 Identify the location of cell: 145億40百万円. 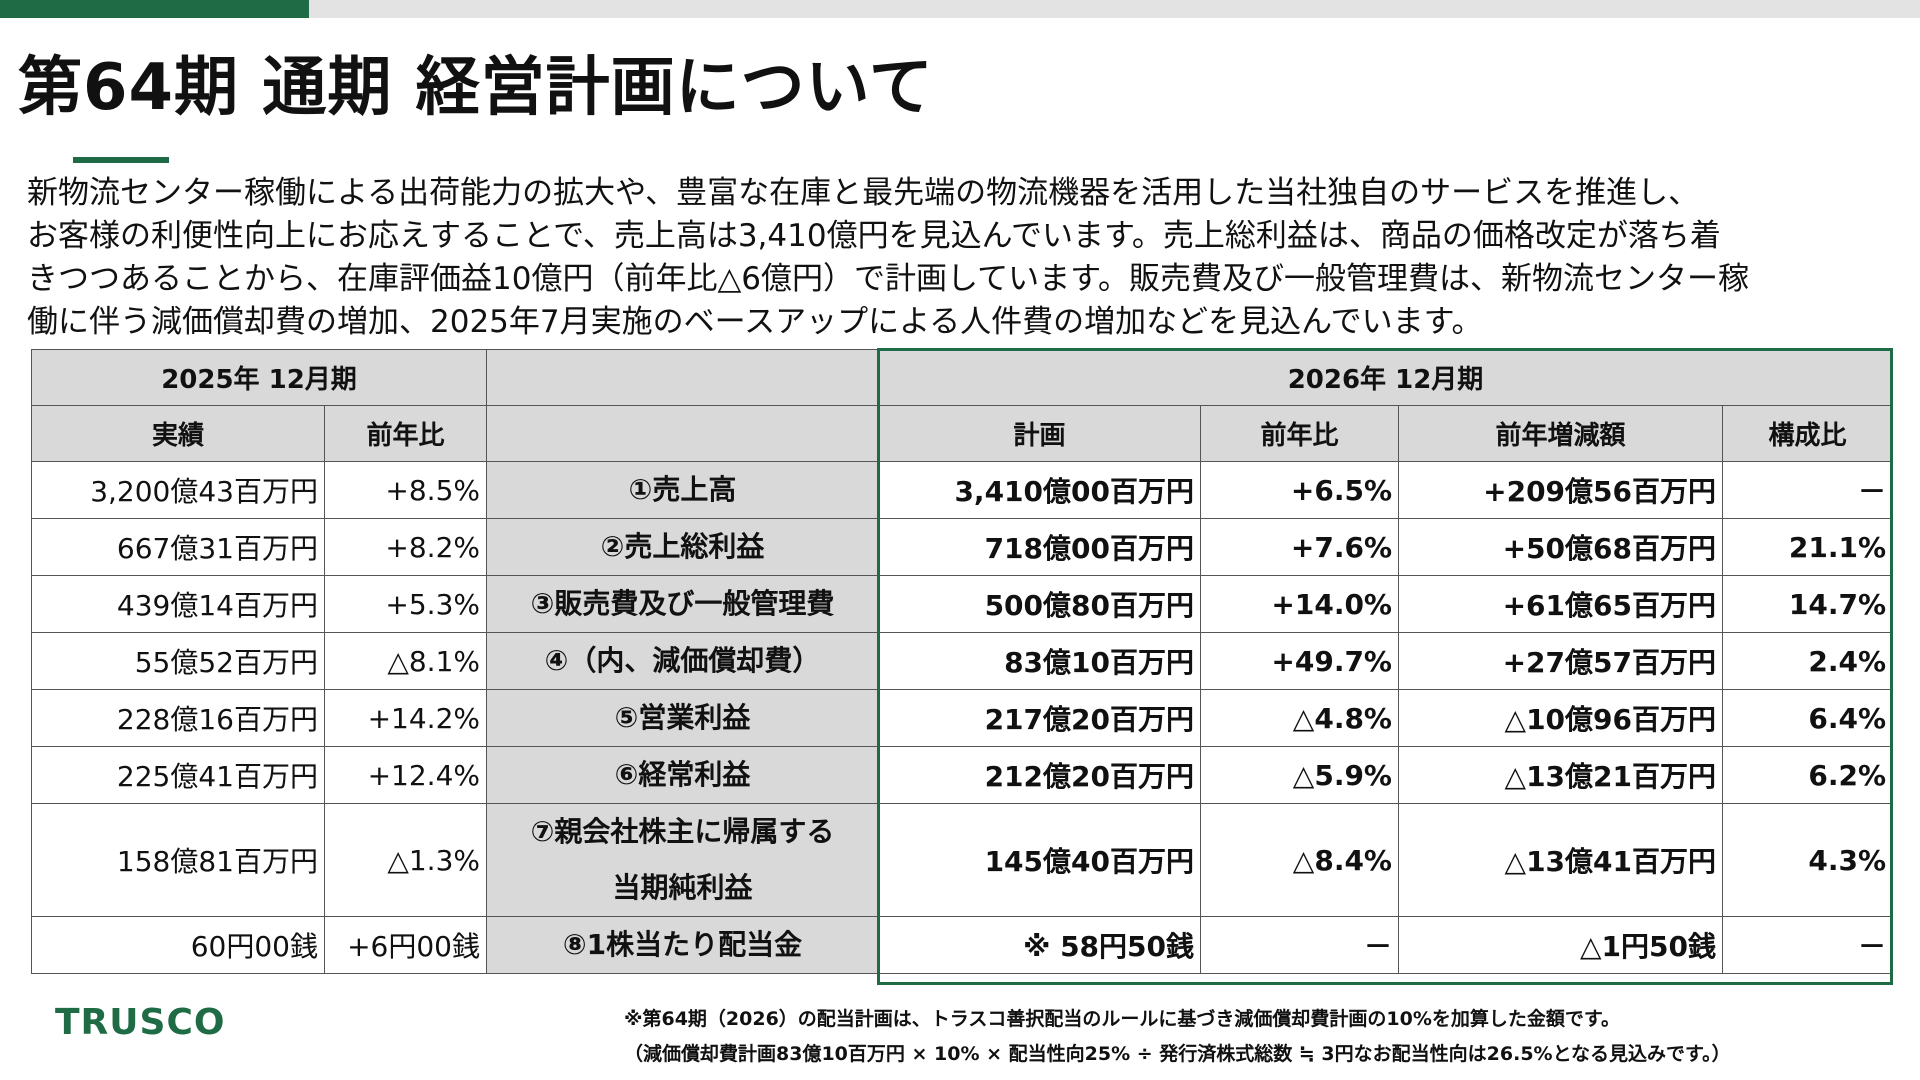
(1039, 860).